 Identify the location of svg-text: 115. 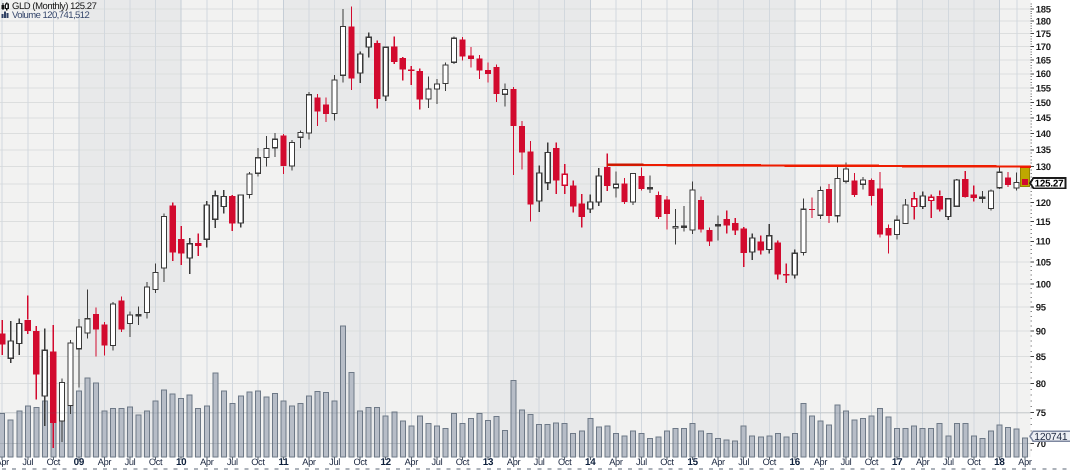
(1043, 222).